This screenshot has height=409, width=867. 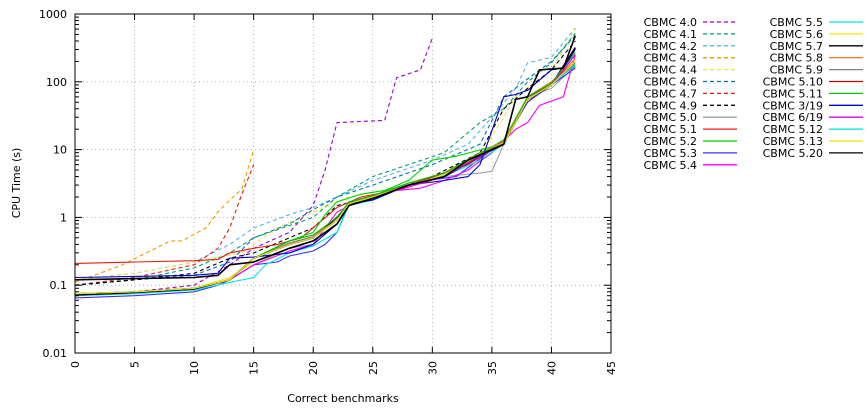 What do you see at coordinates (670, 46) in the screenshot?
I see `legend-label: CBMC 4.2` at bounding box center [670, 46].